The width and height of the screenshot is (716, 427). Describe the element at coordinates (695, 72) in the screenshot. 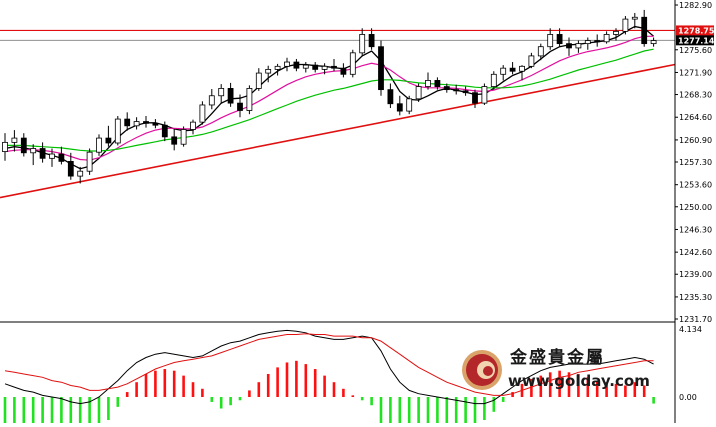

I see `y-tick-label: 1271.90` at that location.